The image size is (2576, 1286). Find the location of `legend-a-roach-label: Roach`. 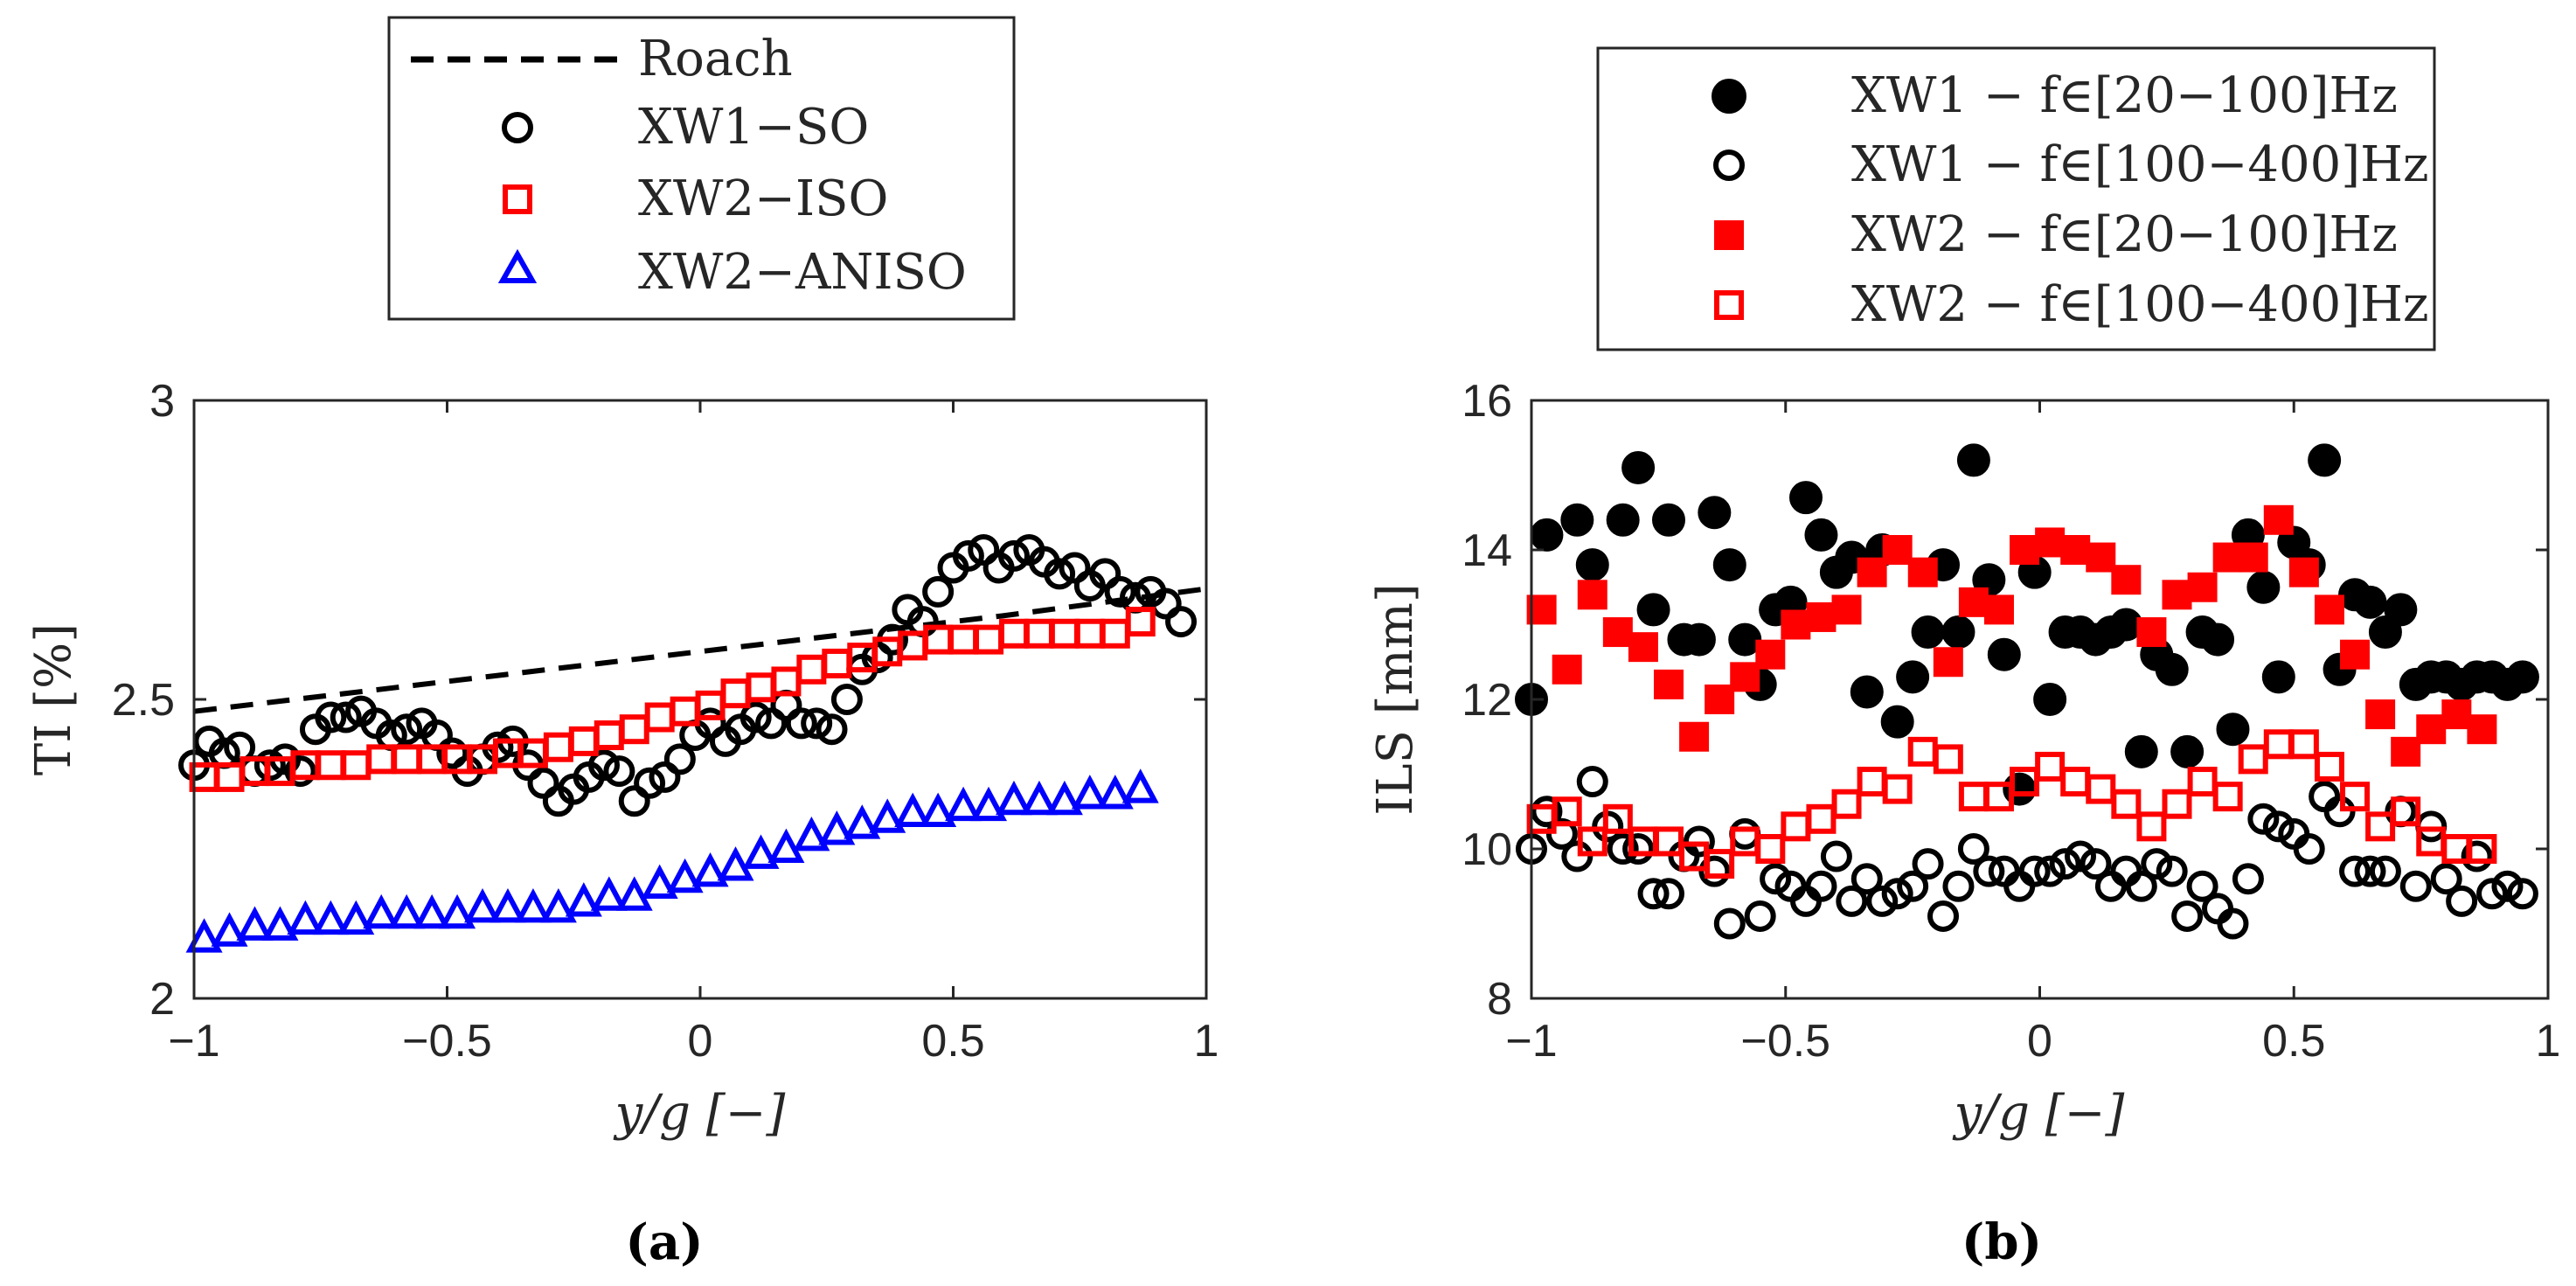

legend-a-roach-label: Roach is located at coordinates (715, 59).